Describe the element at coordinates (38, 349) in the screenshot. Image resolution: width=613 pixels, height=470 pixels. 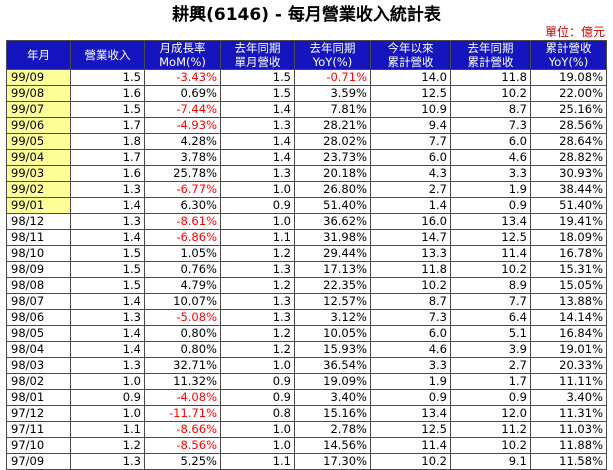
I see `cell-month: 98/04` at that location.